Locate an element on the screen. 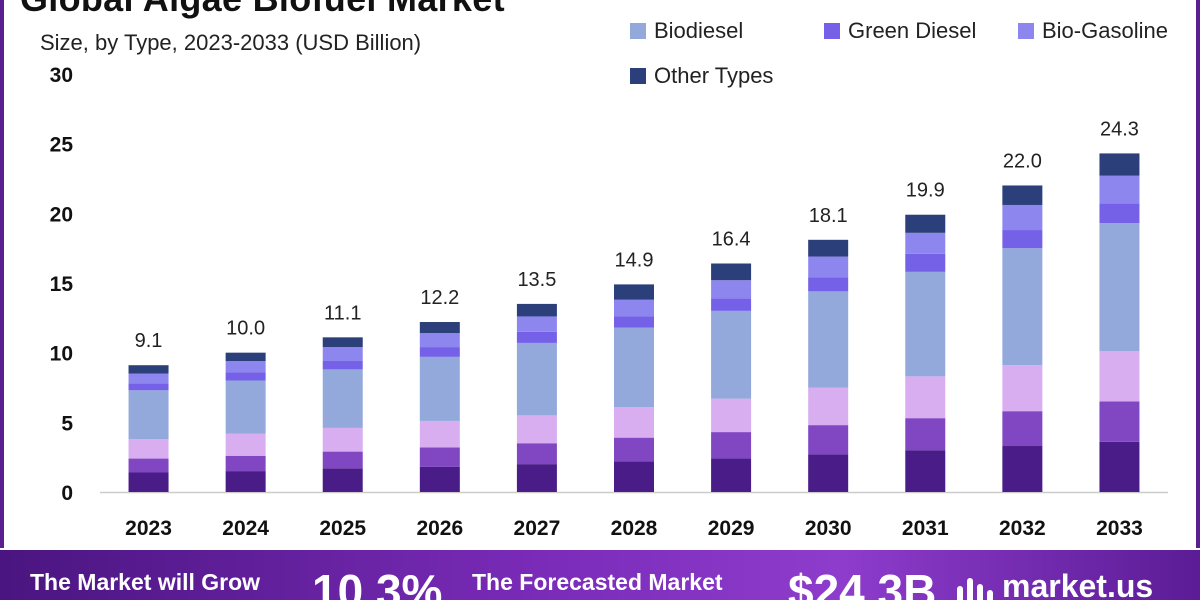  total-label-2024: 10.0 is located at coordinates (245, 329).